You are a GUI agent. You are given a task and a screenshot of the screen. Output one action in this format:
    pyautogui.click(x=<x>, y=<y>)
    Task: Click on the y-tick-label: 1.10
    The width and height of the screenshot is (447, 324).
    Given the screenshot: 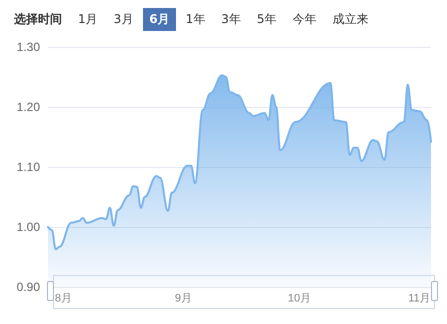 What is the action you would take?
    pyautogui.click(x=28, y=167)
    